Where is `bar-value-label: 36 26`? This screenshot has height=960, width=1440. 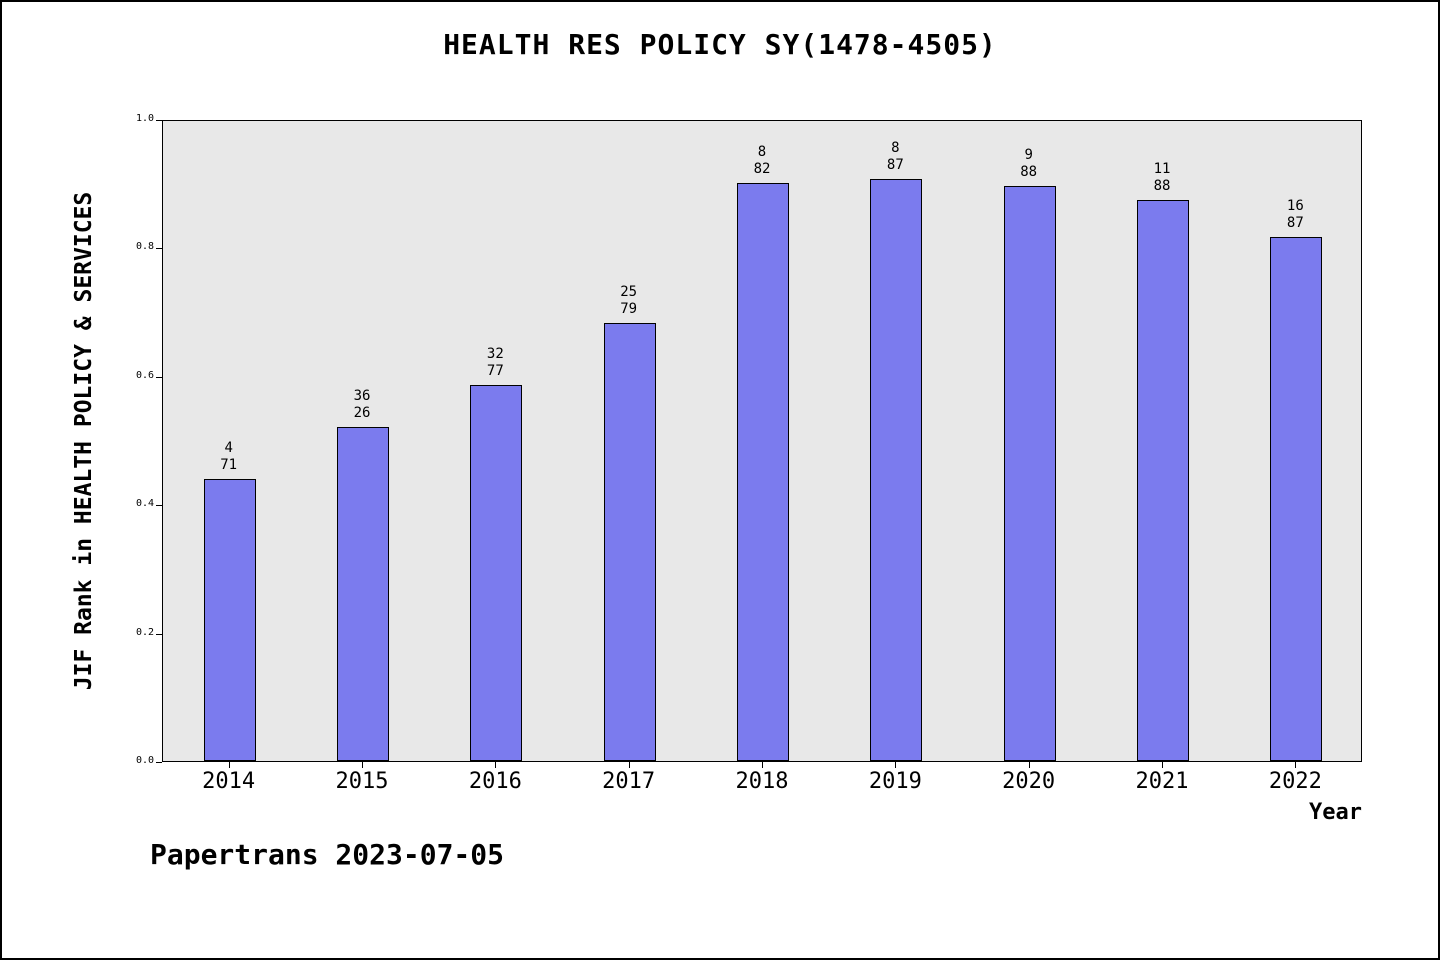
bar-value-label: 36 26 is located at coordinates (362, 404).